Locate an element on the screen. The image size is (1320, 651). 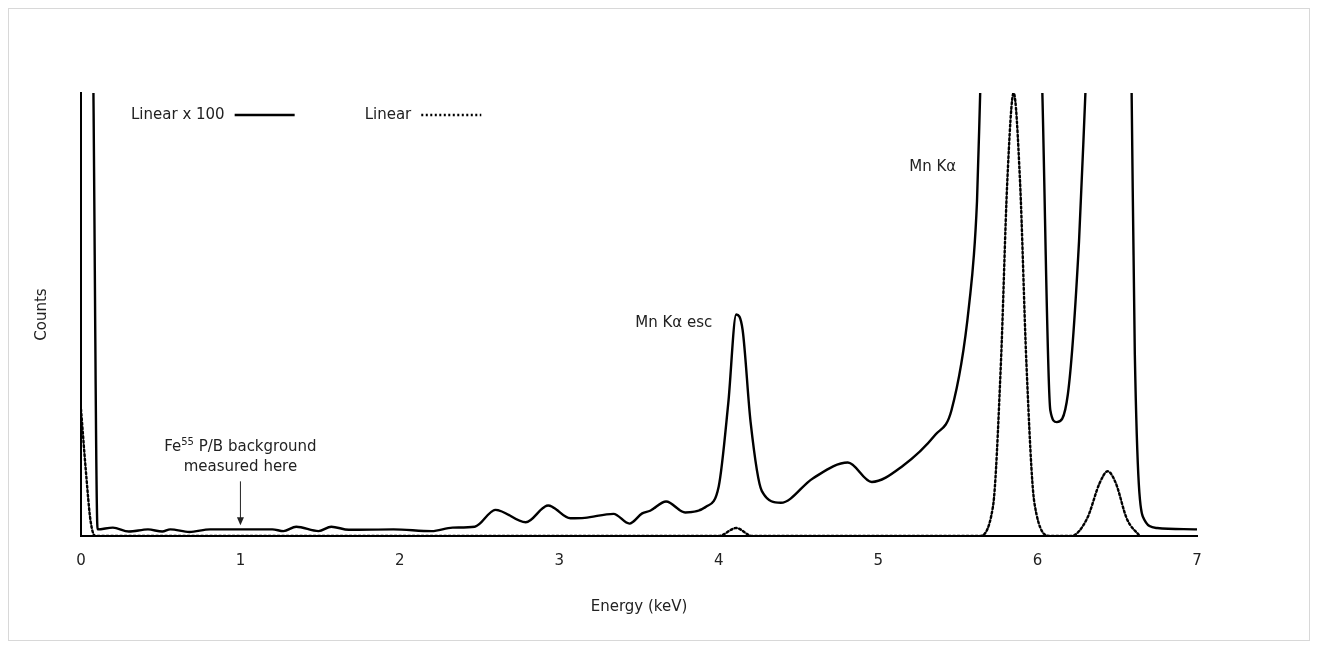
x-tick-label: 1 is located at coordinates (240, 559).